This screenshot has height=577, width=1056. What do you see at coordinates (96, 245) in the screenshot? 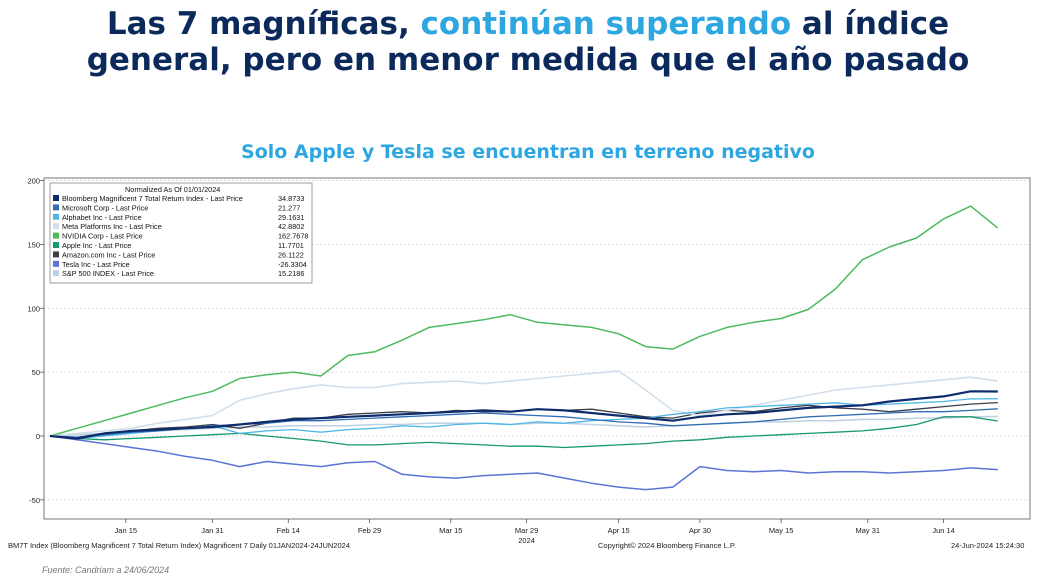
I see `legend-entry-label: Apple Inc - Last Price` at bounding box center [96, 245].